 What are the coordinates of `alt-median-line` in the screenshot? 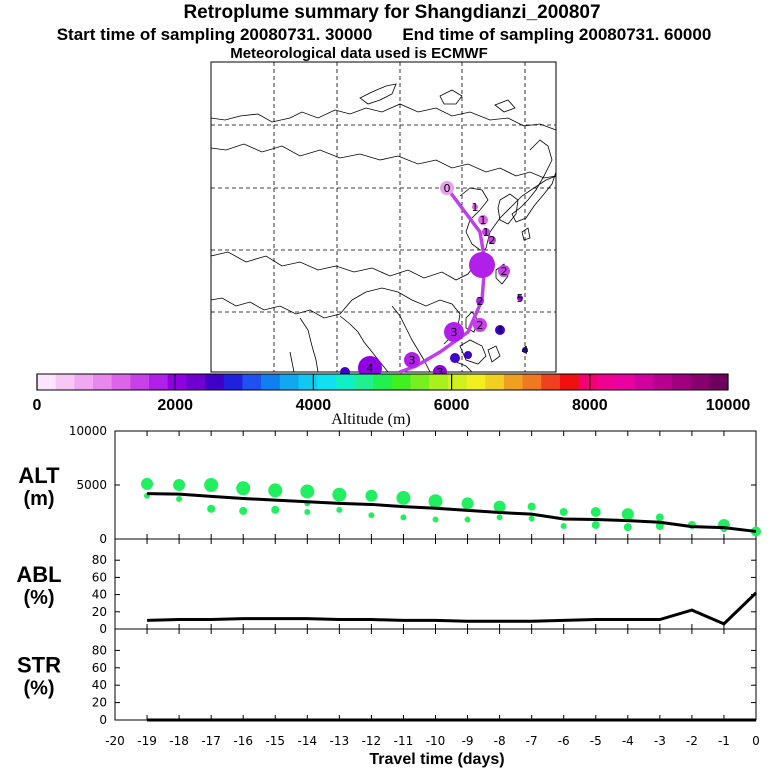 It's located at (452, 512).